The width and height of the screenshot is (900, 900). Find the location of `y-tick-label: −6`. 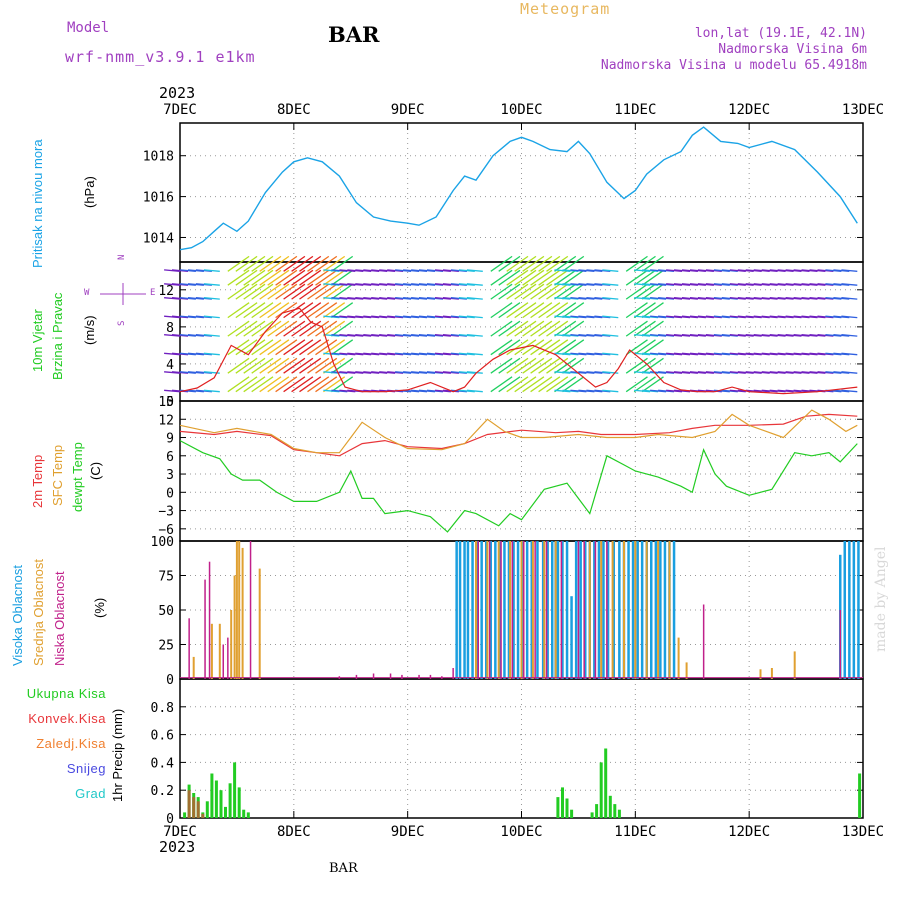

y-tick-label: −6 is located at coordinates (166, 530).